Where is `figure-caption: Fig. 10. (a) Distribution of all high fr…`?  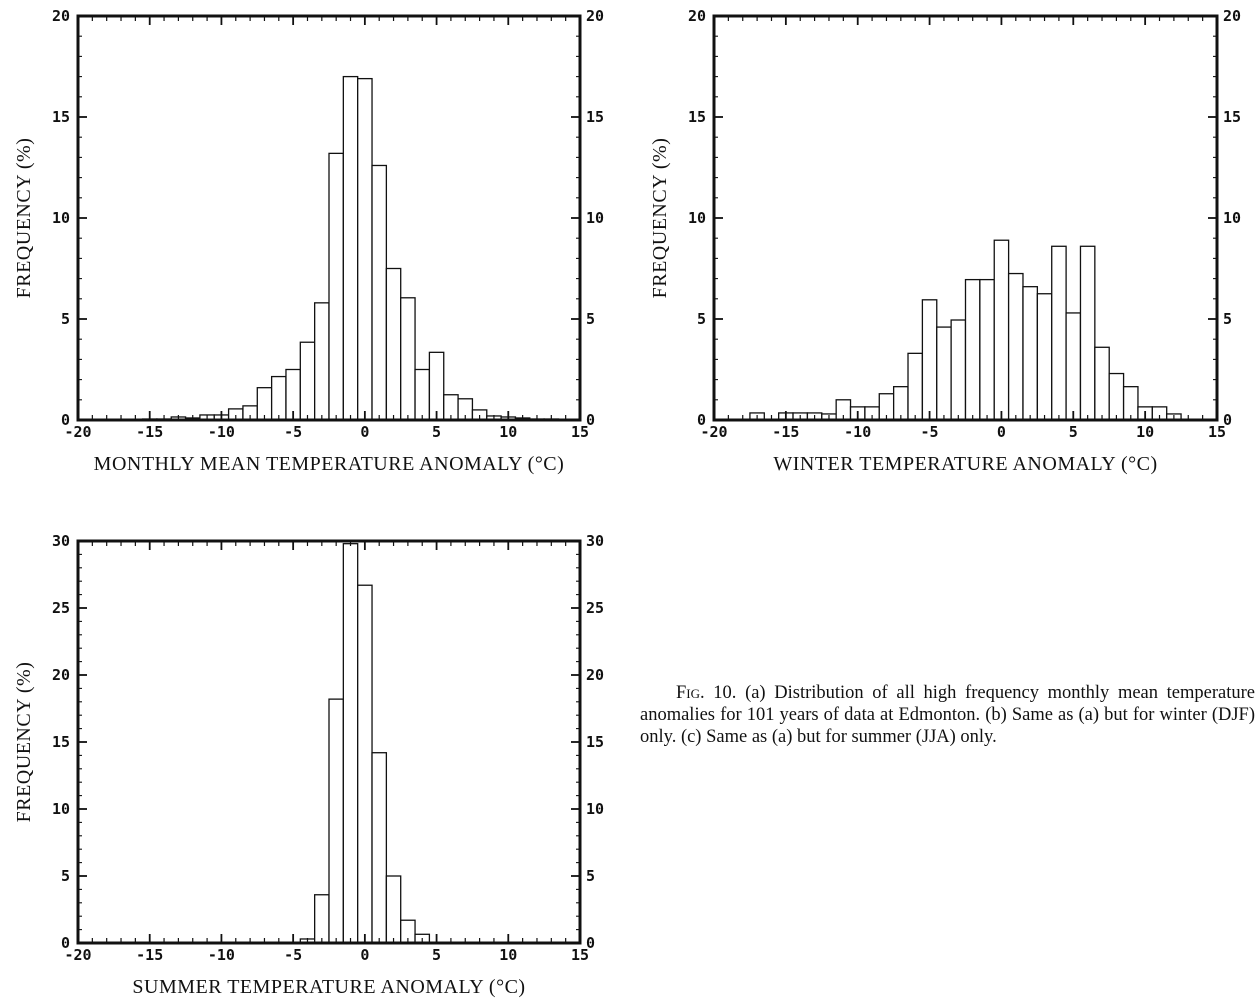 figure-caption: Fig. 10. (a) Distribution of all high fr… is located at coordinates (947, 715).